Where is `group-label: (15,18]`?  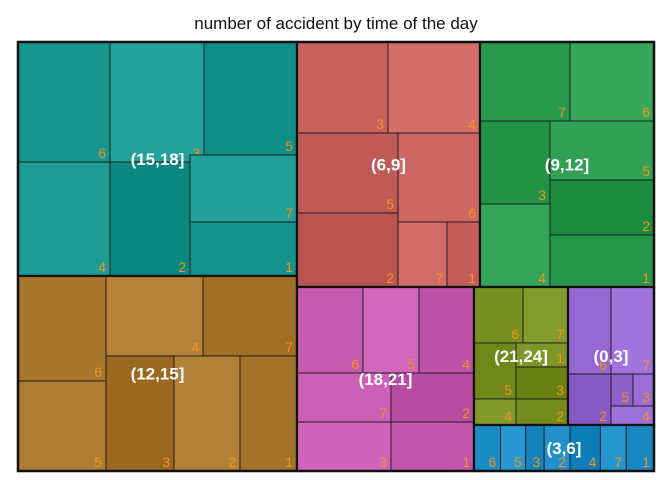 group-label: (15,18] is located at coordinates (158, 159).